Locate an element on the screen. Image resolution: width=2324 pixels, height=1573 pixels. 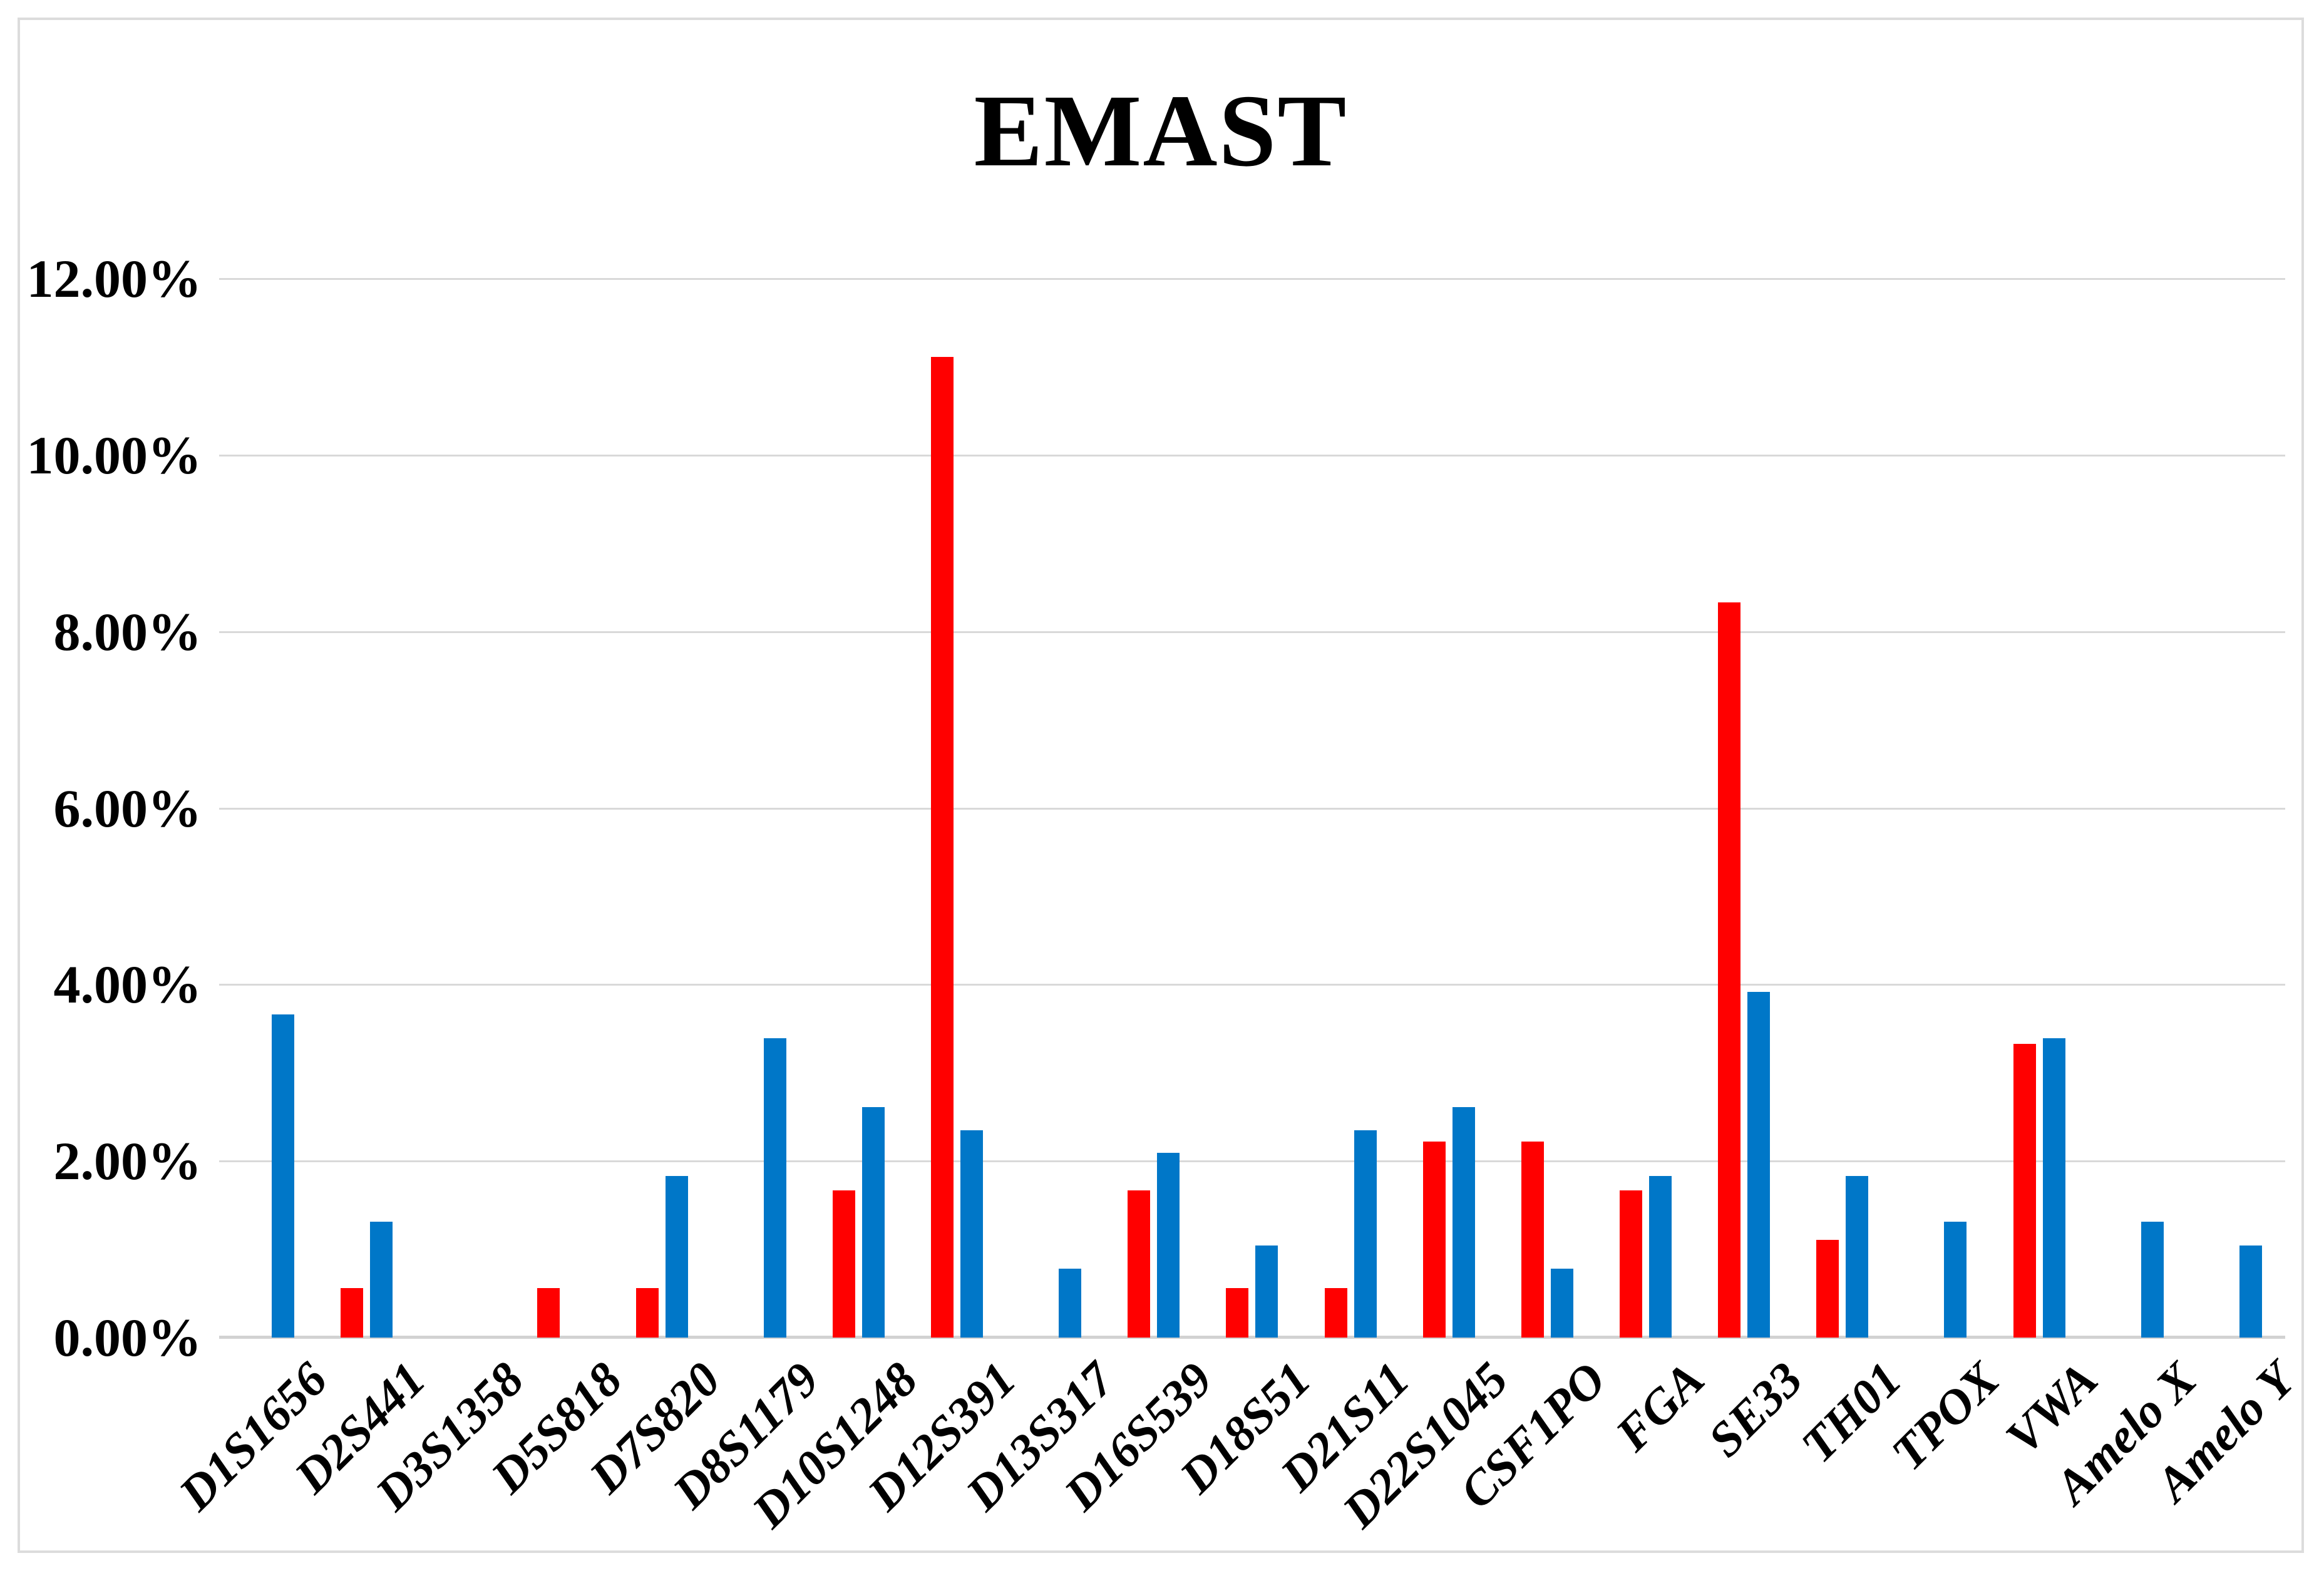
bar-red-CSF1PO is located at coordinates (1532, 1240).